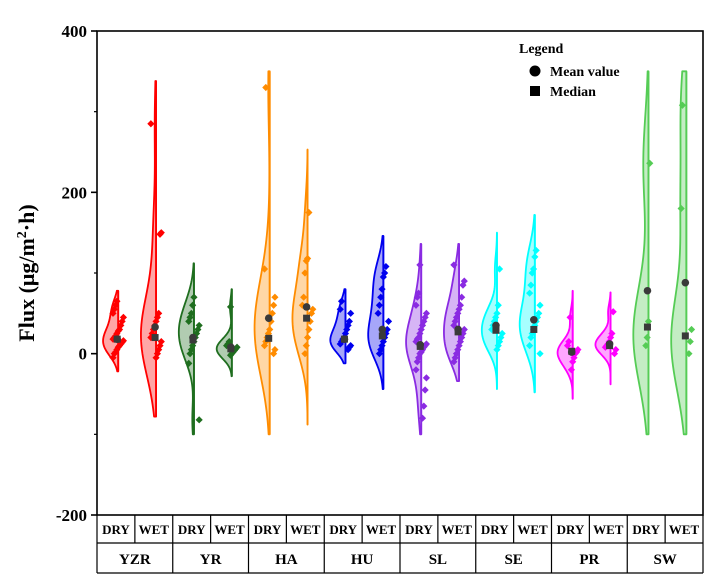 This screenshot has height=586, width=725. What do you see at coordinates (679, 253) in the screenshot?
I see `violin-sw-wet` at bounding box center [679, 253].